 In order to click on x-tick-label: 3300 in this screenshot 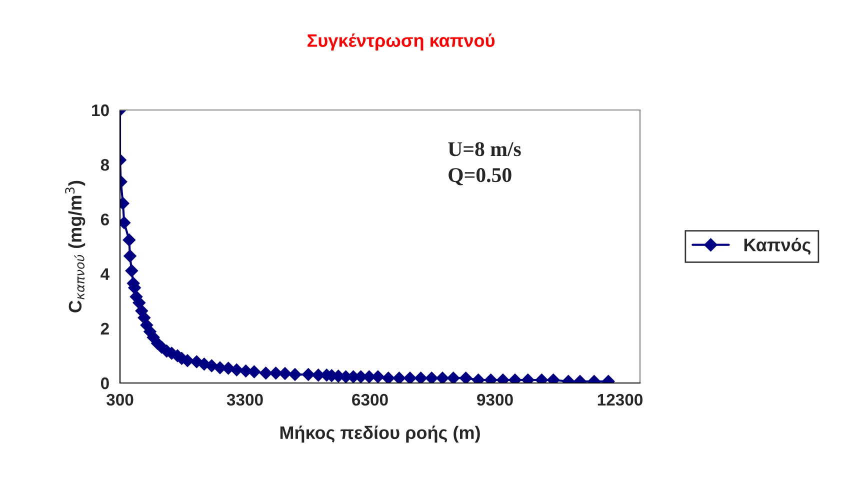, I will do `click(244, 400)`.